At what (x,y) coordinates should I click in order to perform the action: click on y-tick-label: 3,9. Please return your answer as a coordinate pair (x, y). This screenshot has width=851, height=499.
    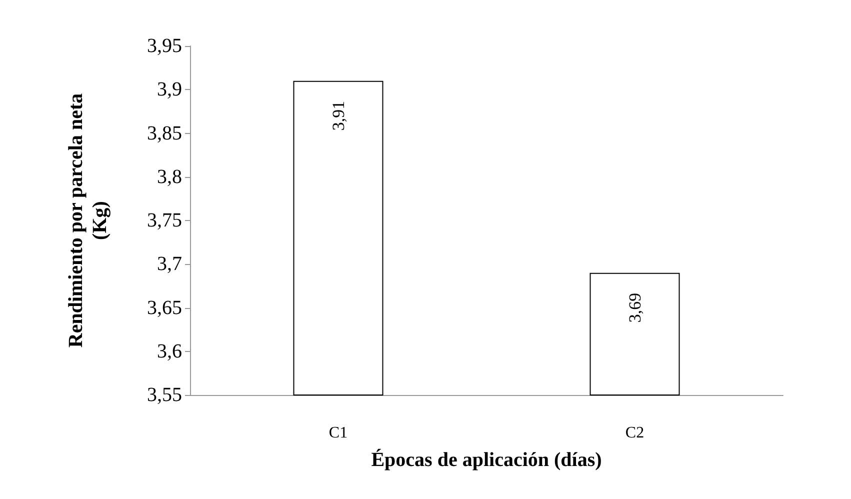
    Looking at the image, I should click on (169, 89).